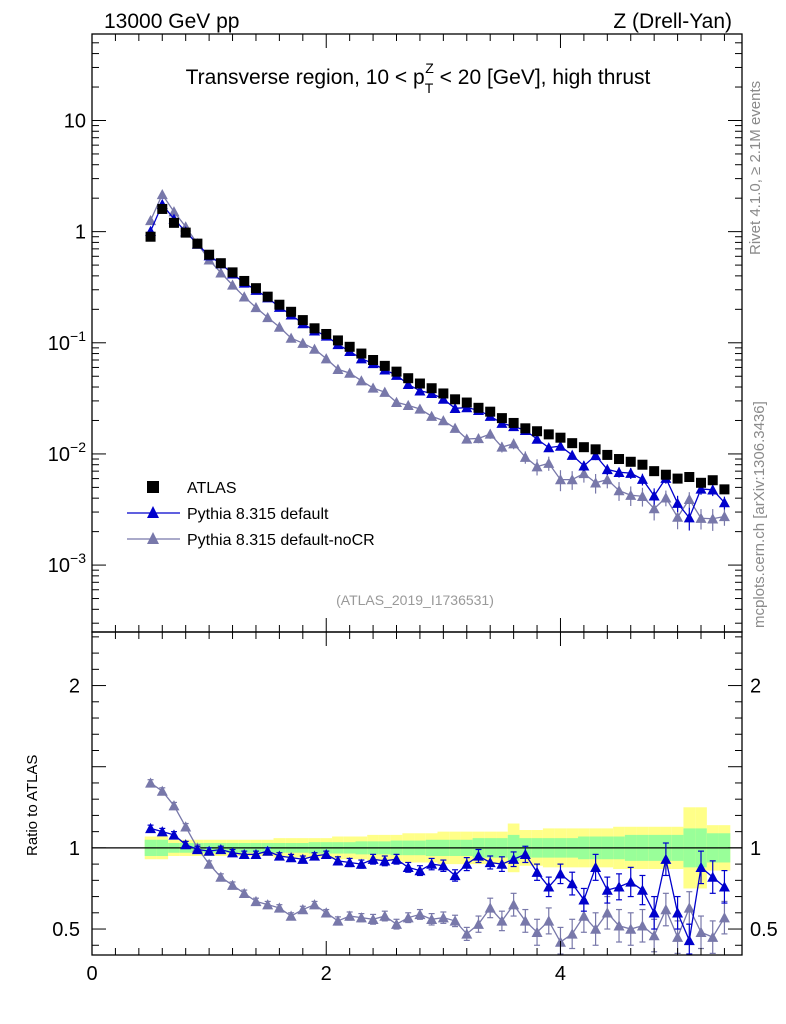  What do you see at coordinates (78, 336) in the screenshot?
I see `main-y-tick-exponent: −1` at bounding box center [78, 336].